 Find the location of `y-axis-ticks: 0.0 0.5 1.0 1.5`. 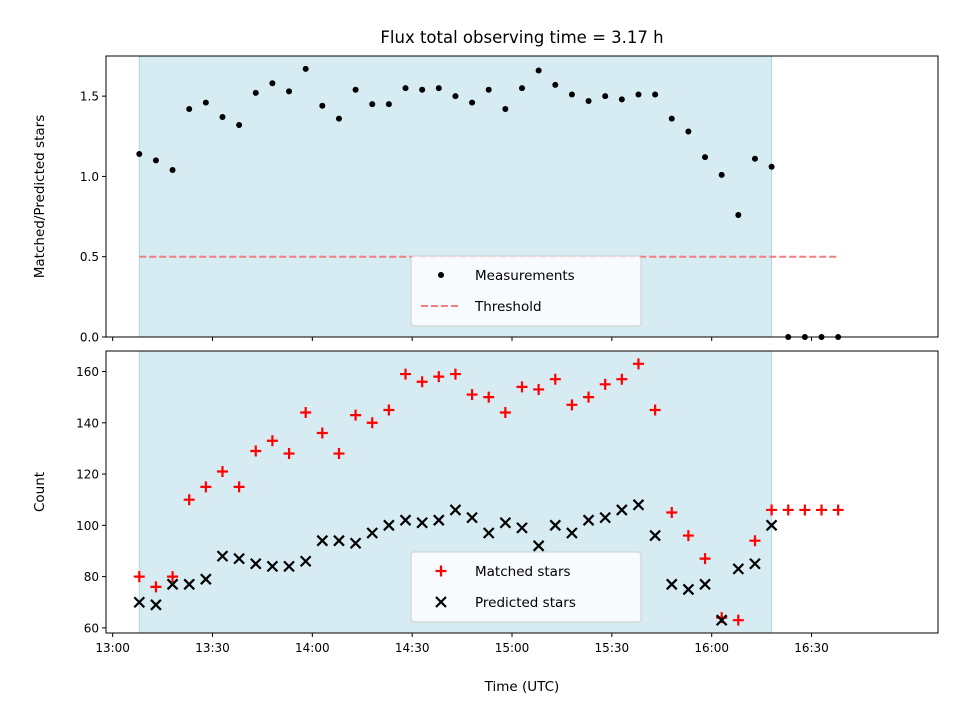

y-axis-ticks: 0.0 0.5 1.0 1.5 is located at coordinates (93, 217).